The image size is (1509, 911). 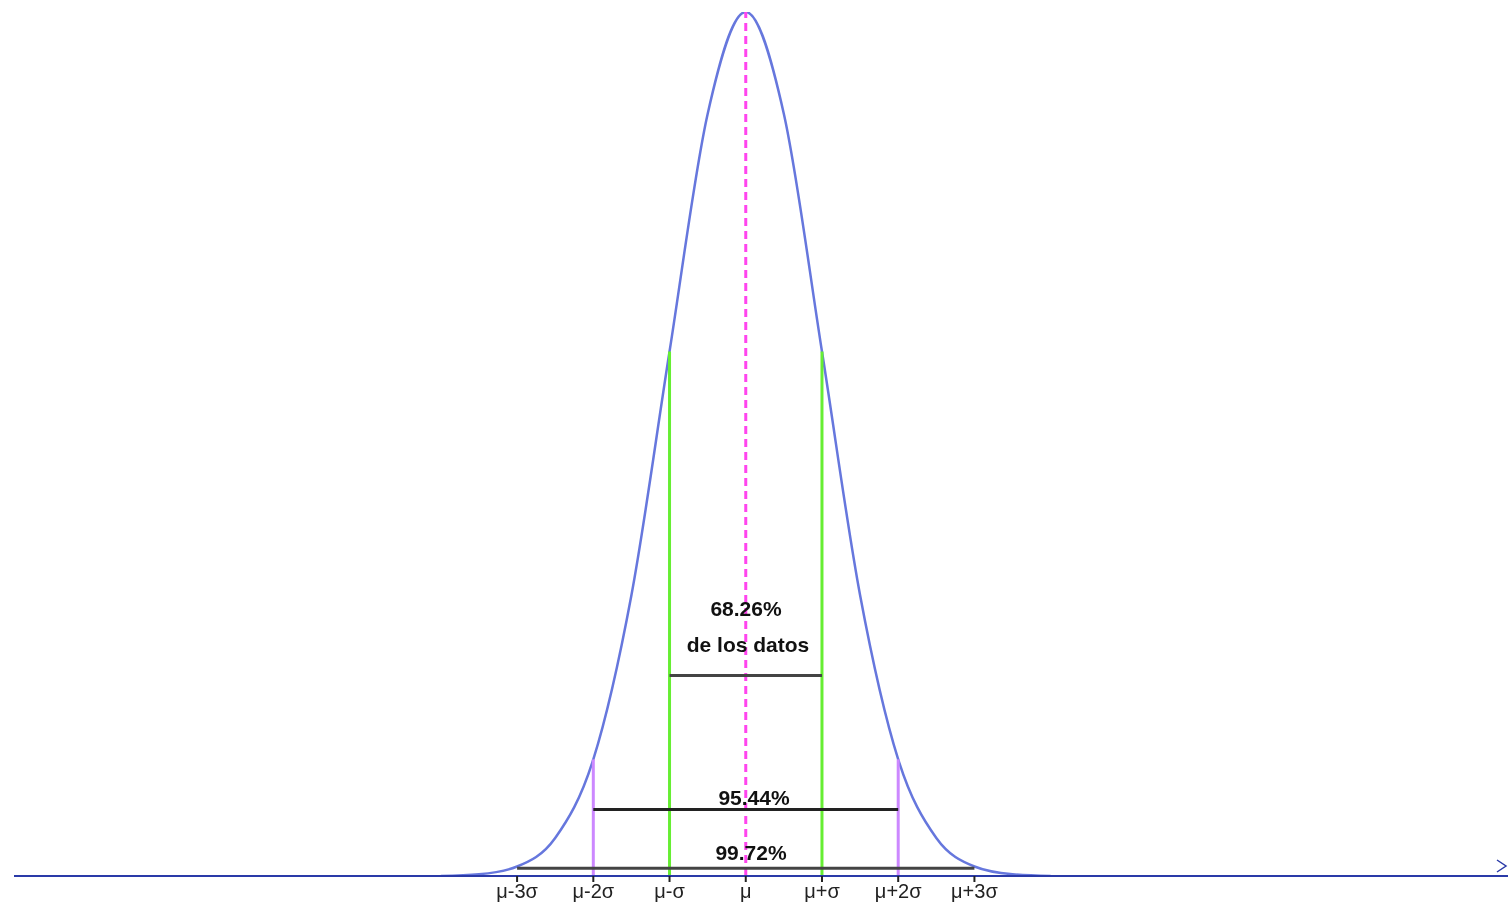 What do you see at coordinates (670, 891) in the screenshot?
I see `x-tick-label: μ-σ` at bounding box center [670, 891].